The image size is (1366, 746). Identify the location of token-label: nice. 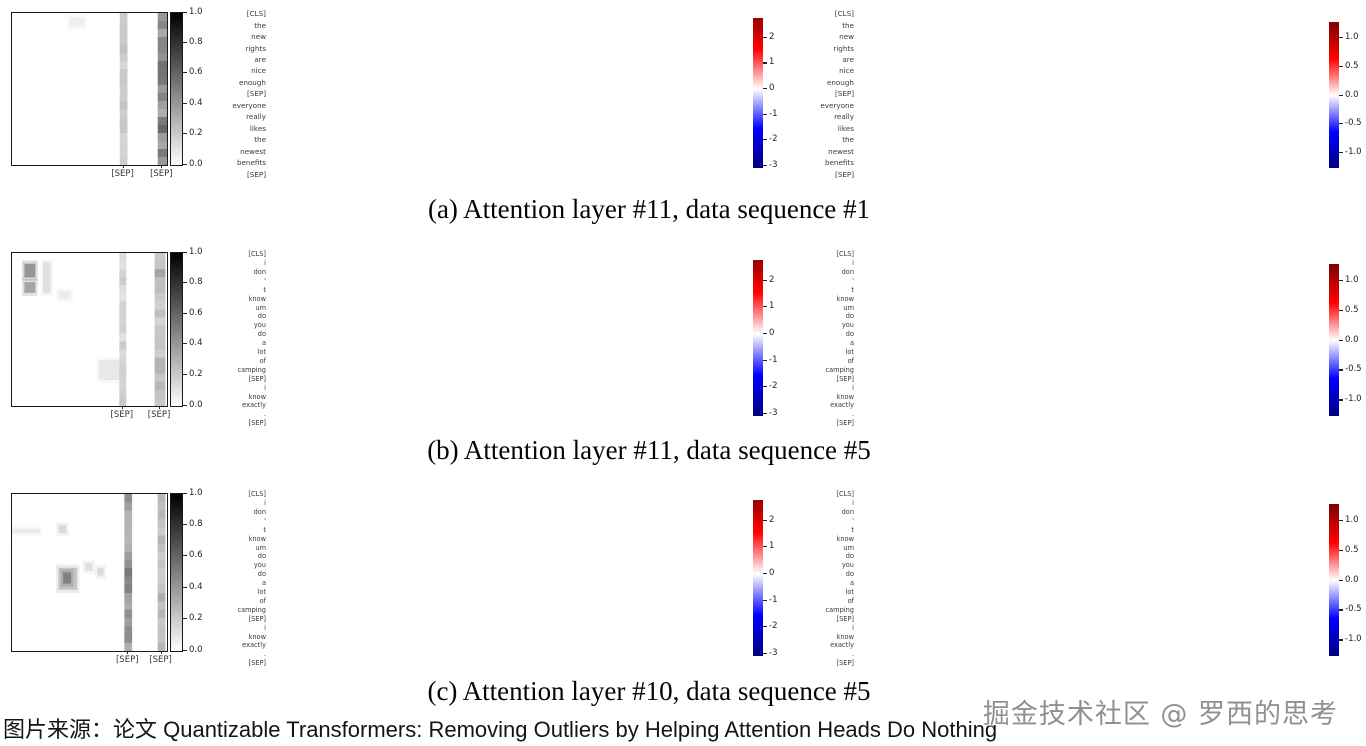
(846, 71).